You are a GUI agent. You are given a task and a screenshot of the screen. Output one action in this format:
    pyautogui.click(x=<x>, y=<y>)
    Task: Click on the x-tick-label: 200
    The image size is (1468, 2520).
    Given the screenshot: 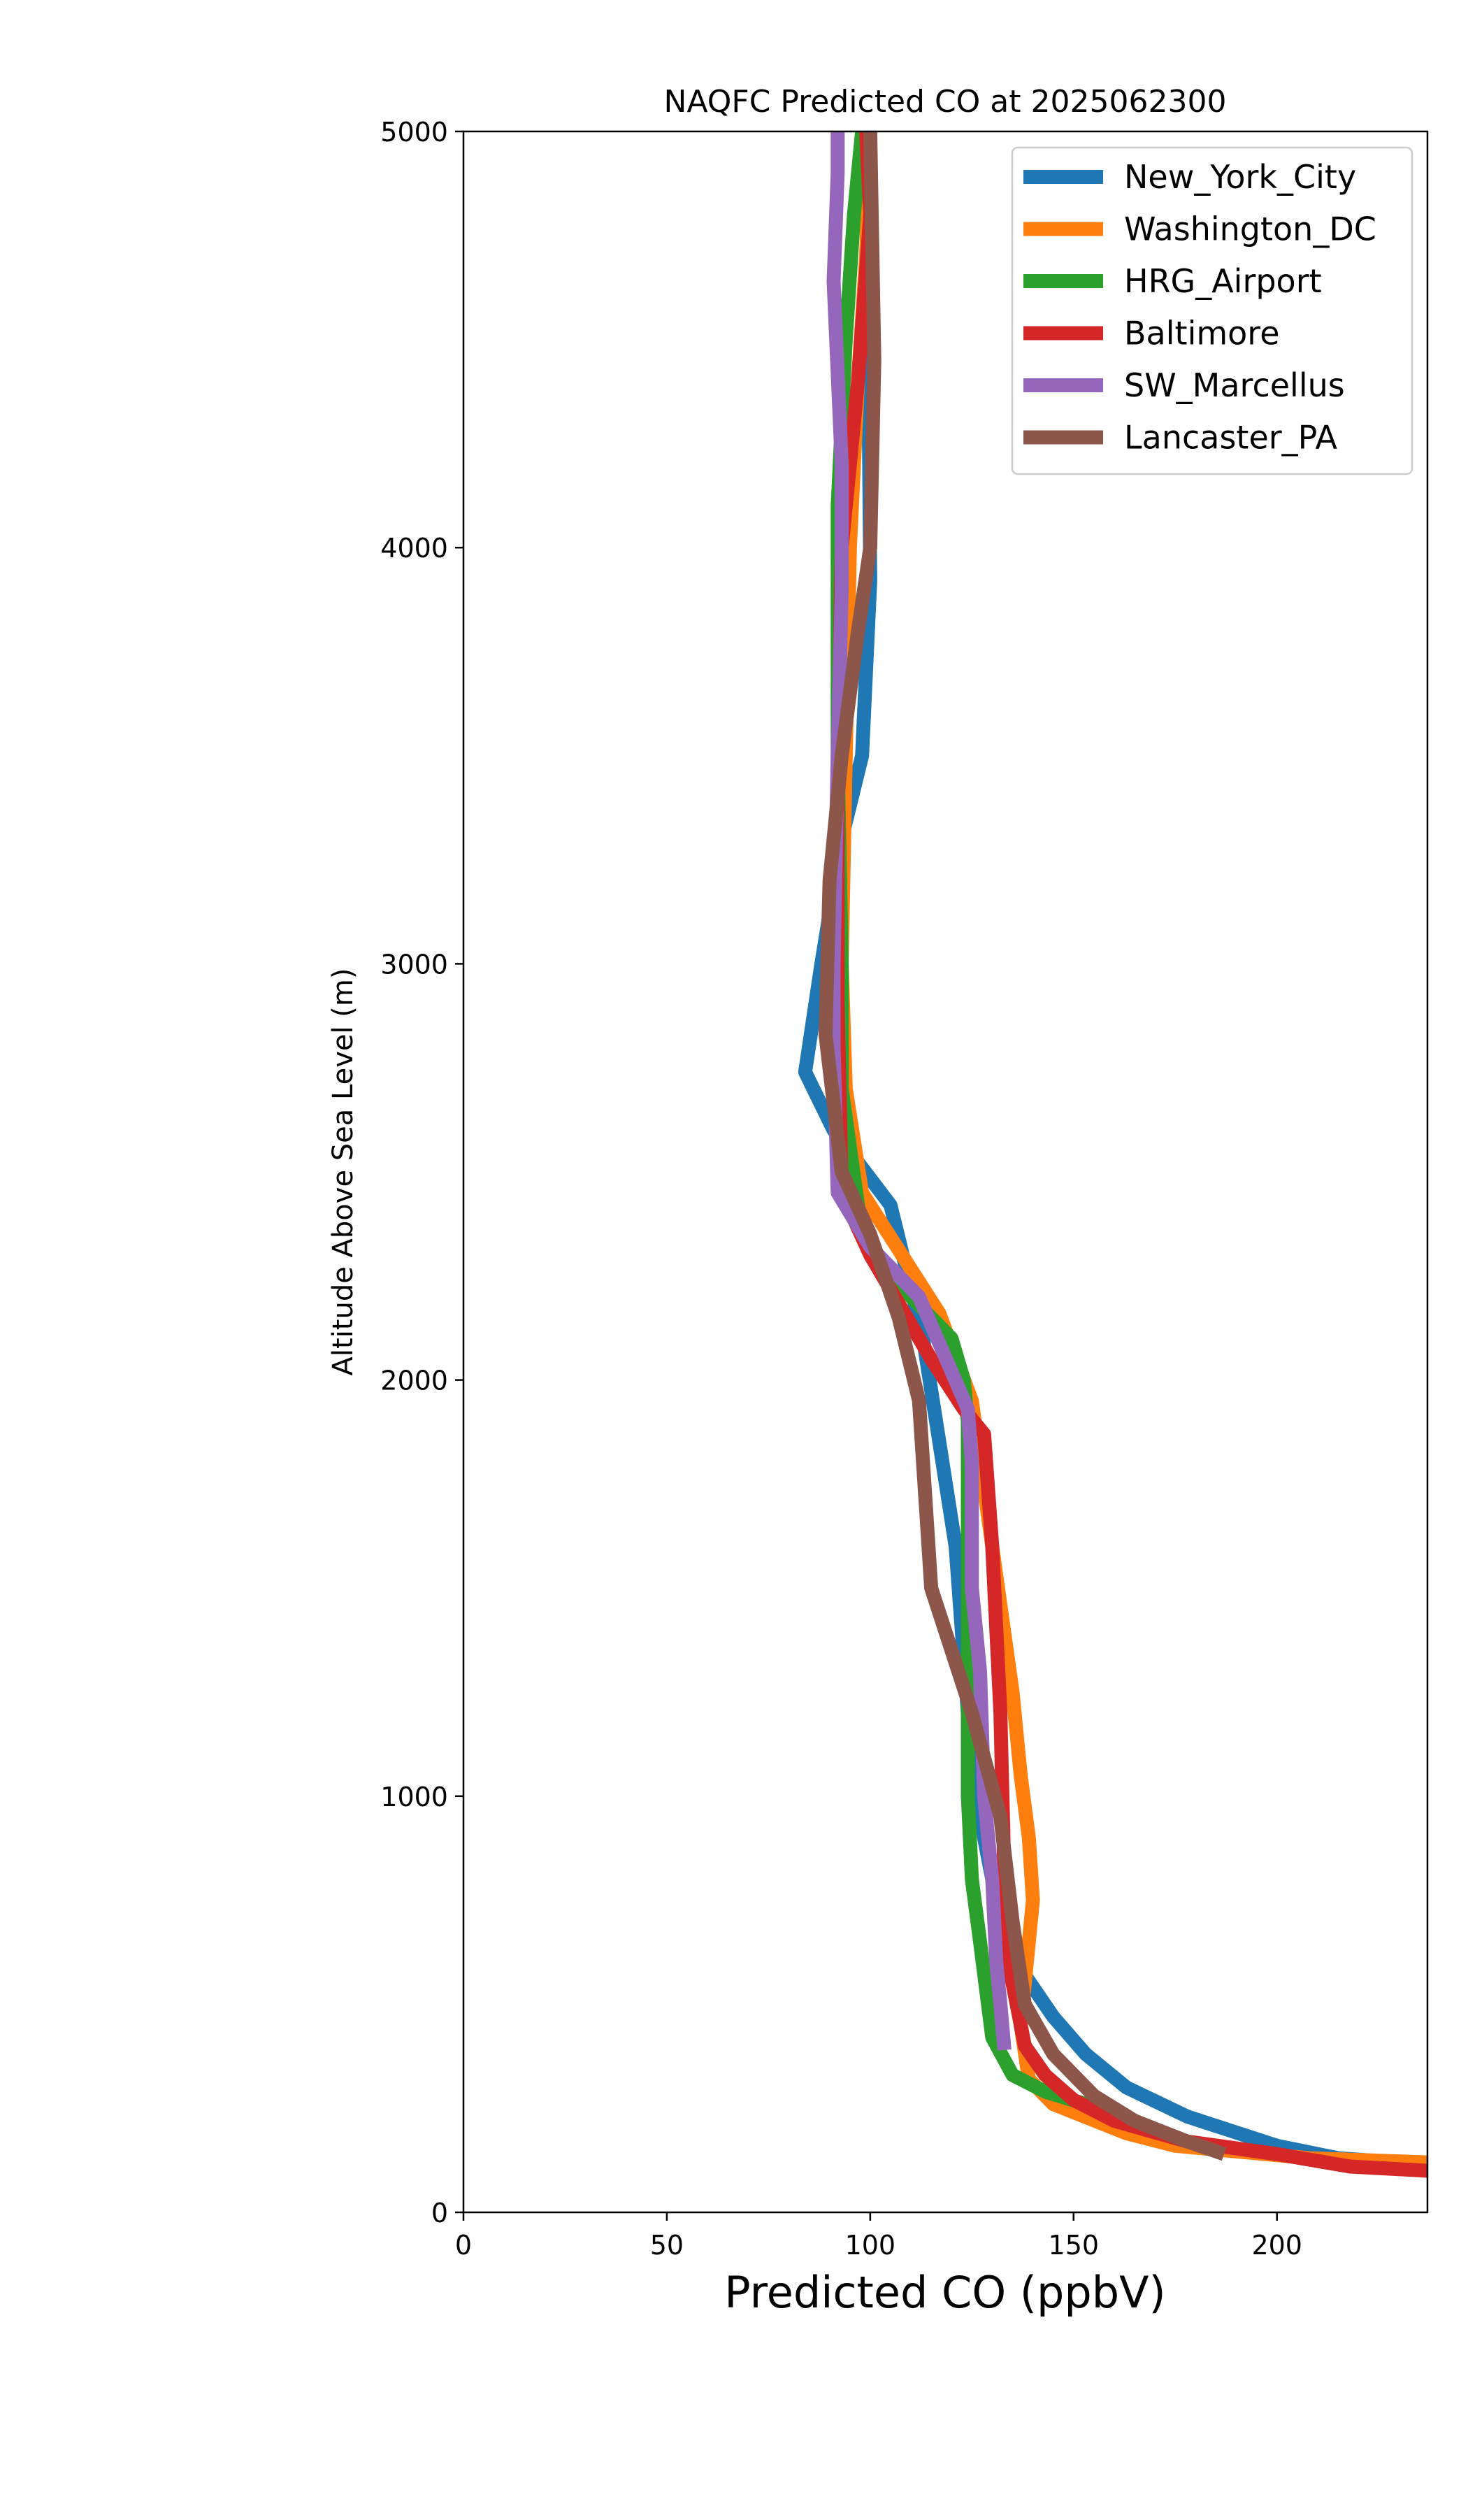 What is the action you would take?
    pyautogui.click(x=1276, y=2245)
    